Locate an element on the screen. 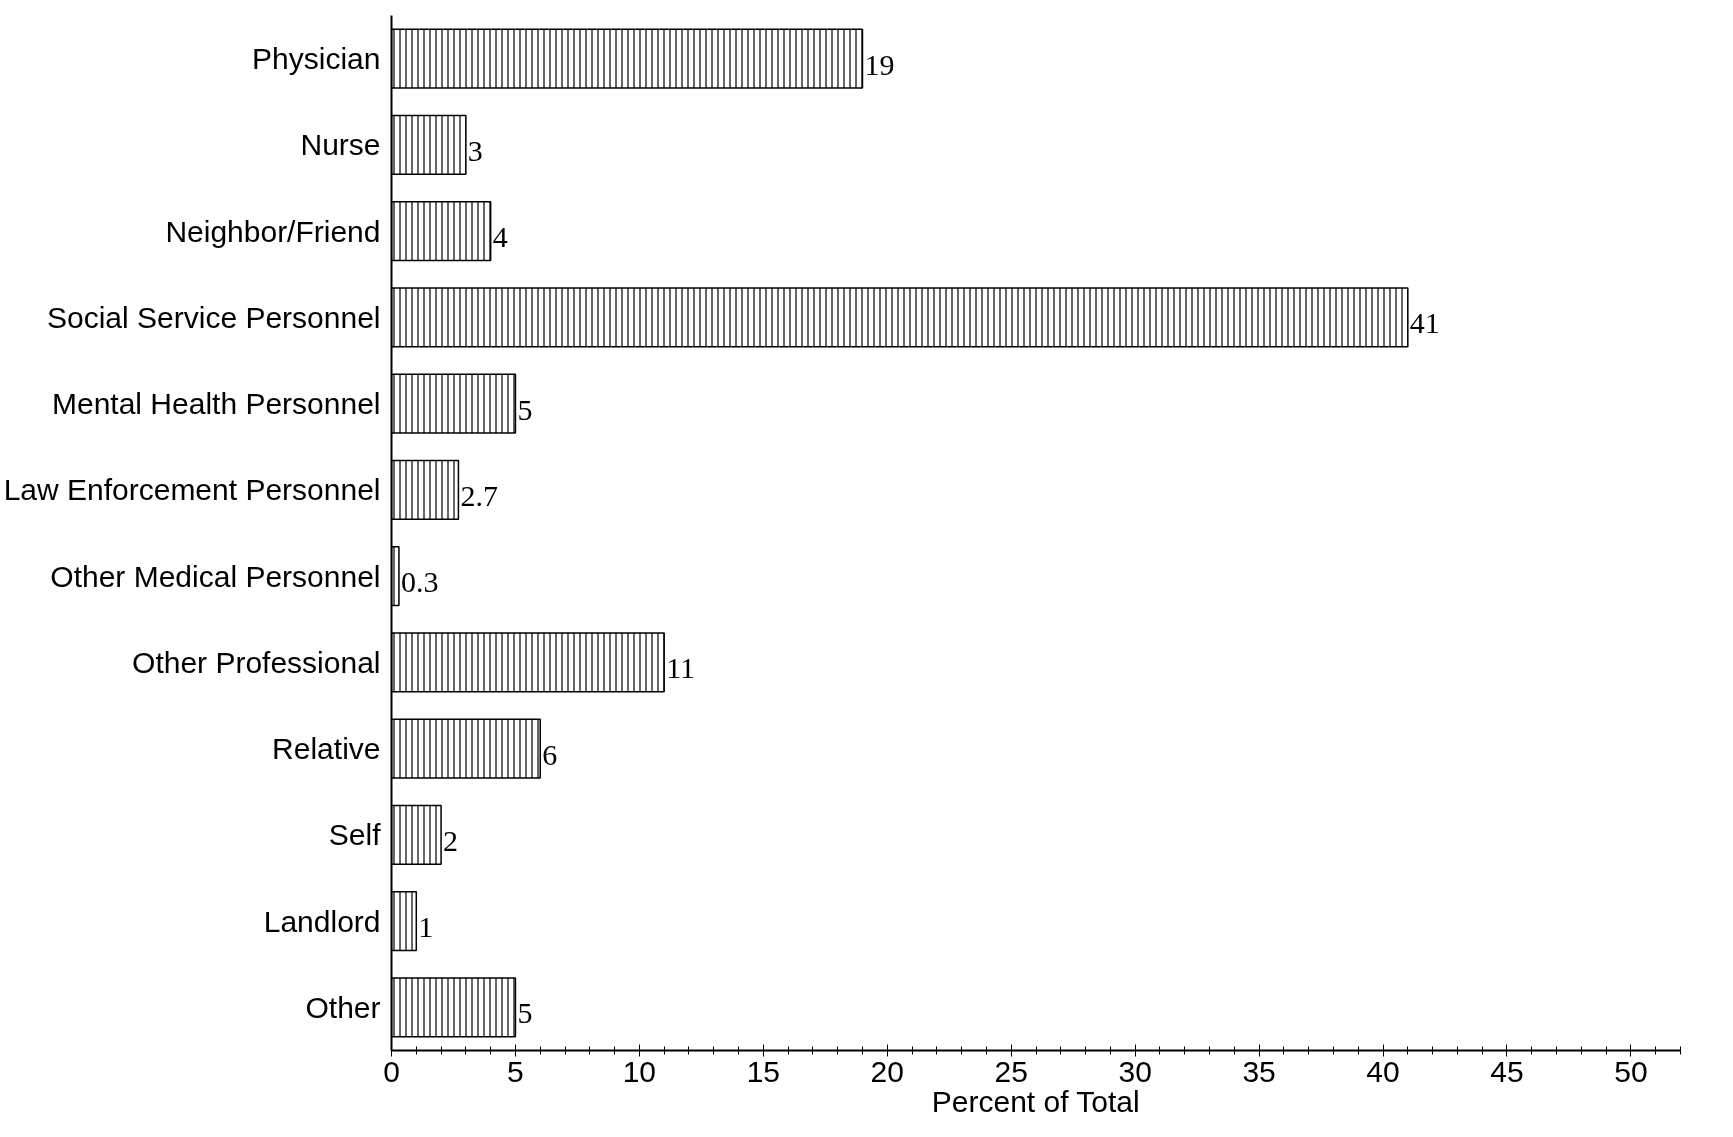 This screenshot has height=1137, width=1733. x-tick-label: 35 is located at coordinates (1259, 1071).